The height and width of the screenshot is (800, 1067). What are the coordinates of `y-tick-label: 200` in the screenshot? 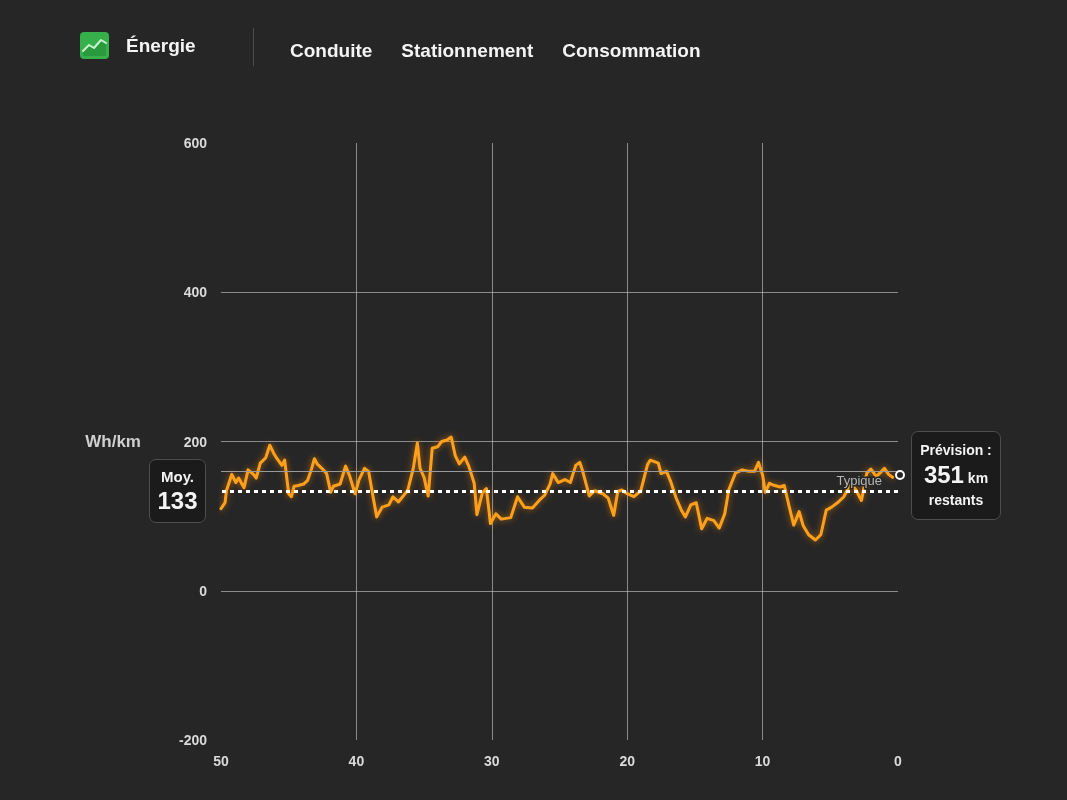 It's located at (195, 441).